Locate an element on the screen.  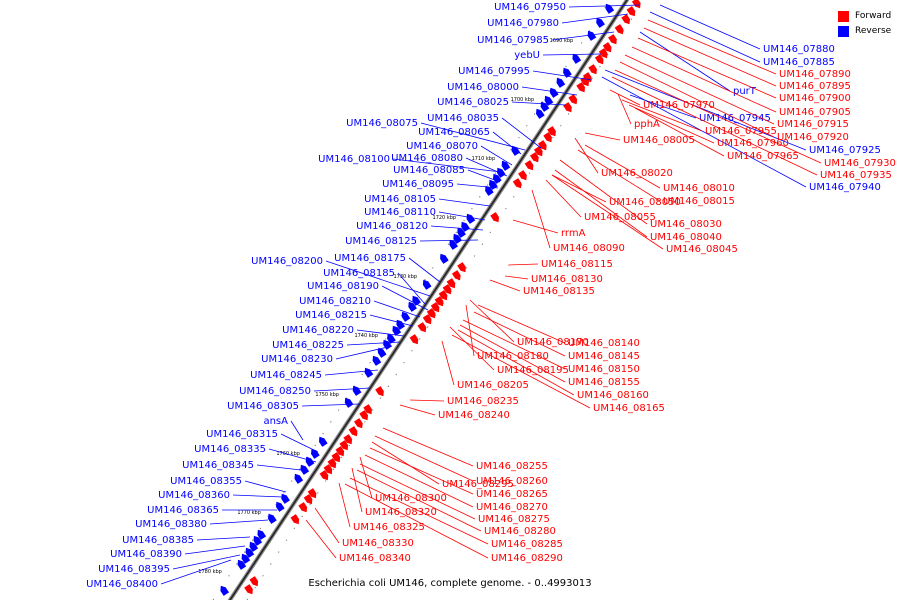
forward-gene-label: UM146_07920 is located at coordinates (813, 137).